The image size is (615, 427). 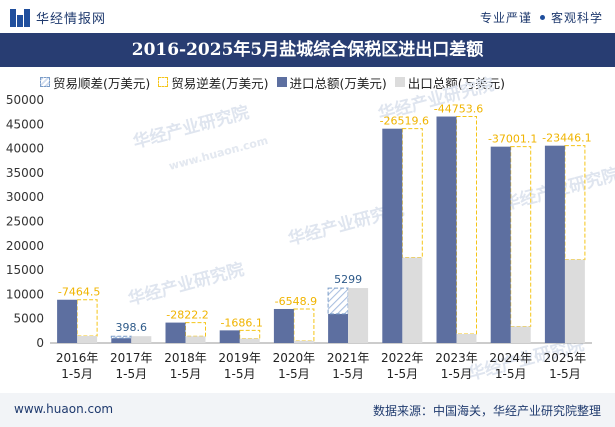 What do you see at coordinates (296, 301) in the screenshot?
I see `deficit-label: -6548.9` at bounding box center [296, 301].